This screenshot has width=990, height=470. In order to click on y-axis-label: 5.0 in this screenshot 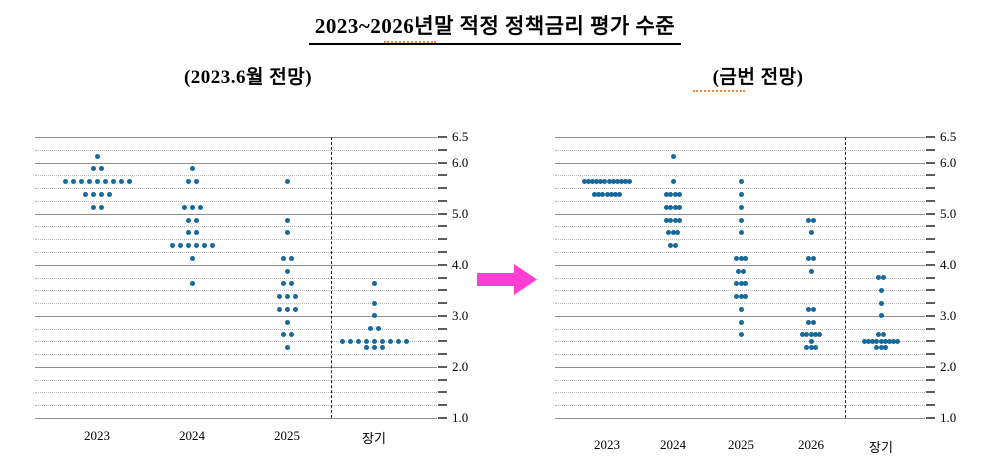, I will do `click(460, 213)`.